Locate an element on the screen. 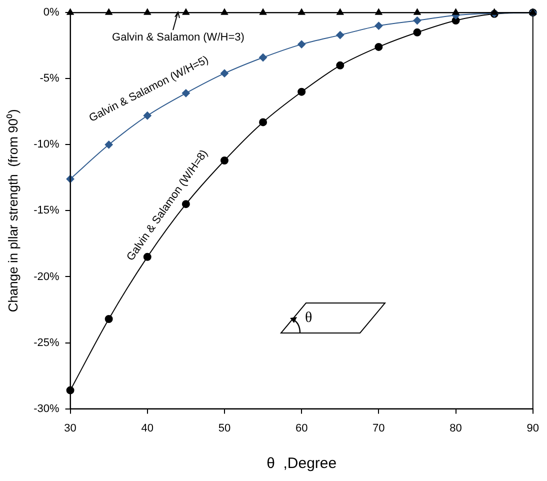 The width and height of the screenshot is (547, 481). x-axis-title: θ ,Degree is located at coordinates (301, 463).